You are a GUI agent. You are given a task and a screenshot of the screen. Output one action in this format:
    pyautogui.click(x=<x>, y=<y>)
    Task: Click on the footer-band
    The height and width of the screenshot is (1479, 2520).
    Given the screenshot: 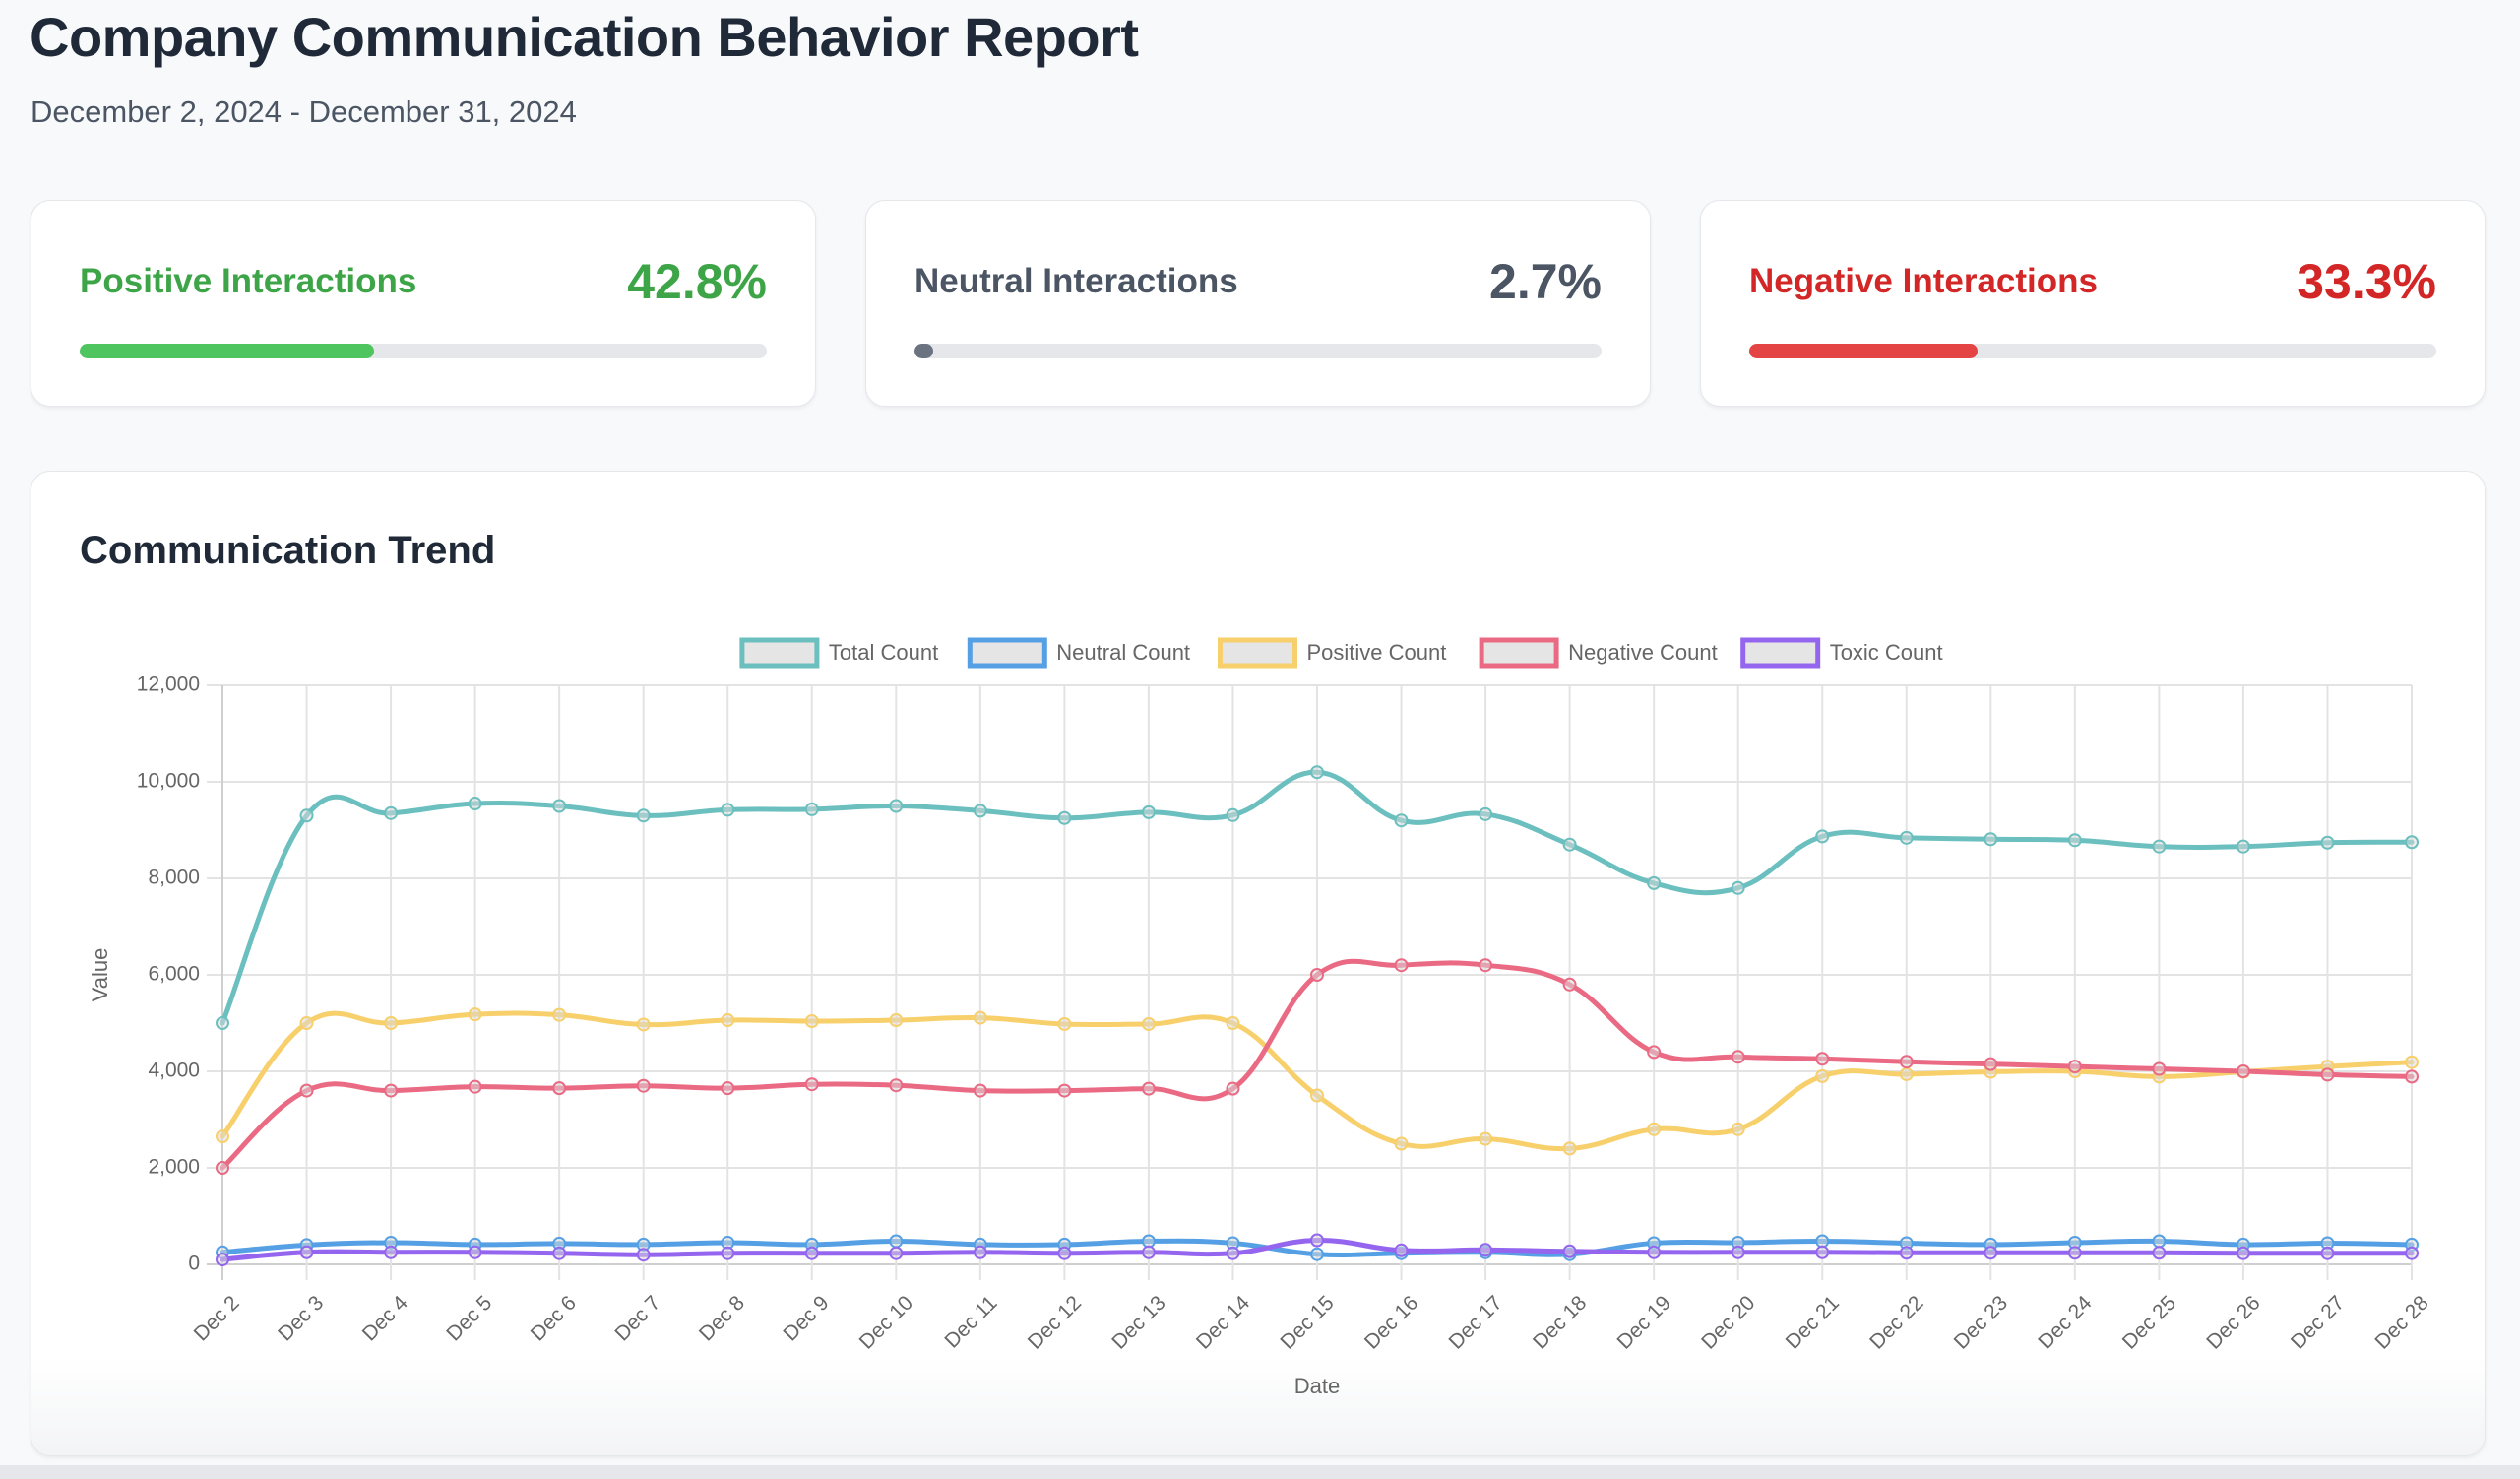 What is the action you would take?
    pyautogui.click(x=1260, y=1472)
    